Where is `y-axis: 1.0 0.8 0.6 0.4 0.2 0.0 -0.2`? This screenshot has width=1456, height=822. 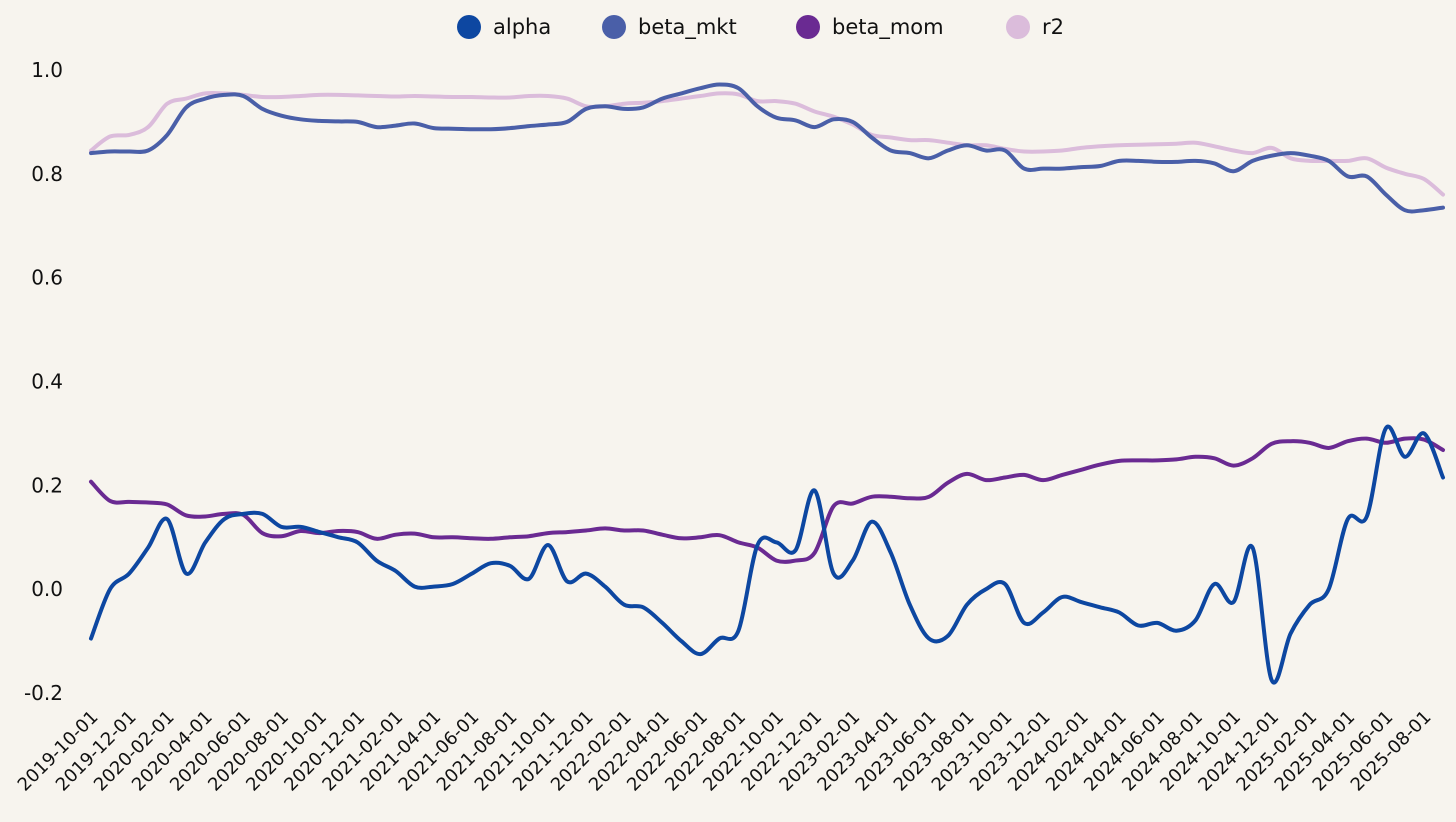 y-axis: 1.0 0.8 0.6 0.4 0.2 0.0 -0.2 is located at coordinates (43, 381).